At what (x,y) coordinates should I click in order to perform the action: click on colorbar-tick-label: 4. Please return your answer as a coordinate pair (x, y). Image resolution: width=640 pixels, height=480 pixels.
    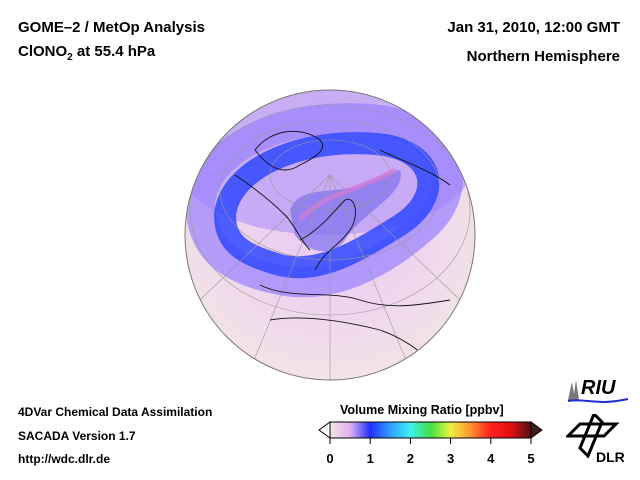
    Looking at the image, I should click on (491, 458).